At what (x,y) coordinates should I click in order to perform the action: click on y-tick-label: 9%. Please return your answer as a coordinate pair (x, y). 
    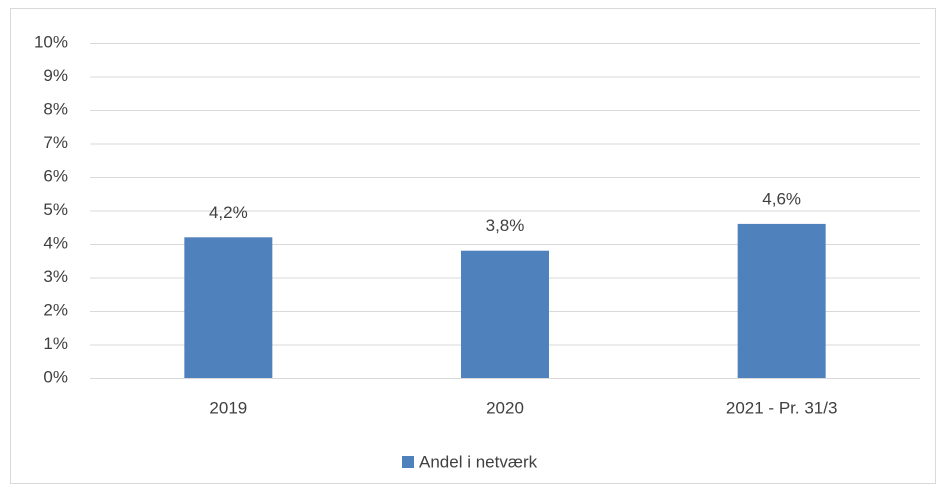
    Looking at the image, I should click on (55, 75).